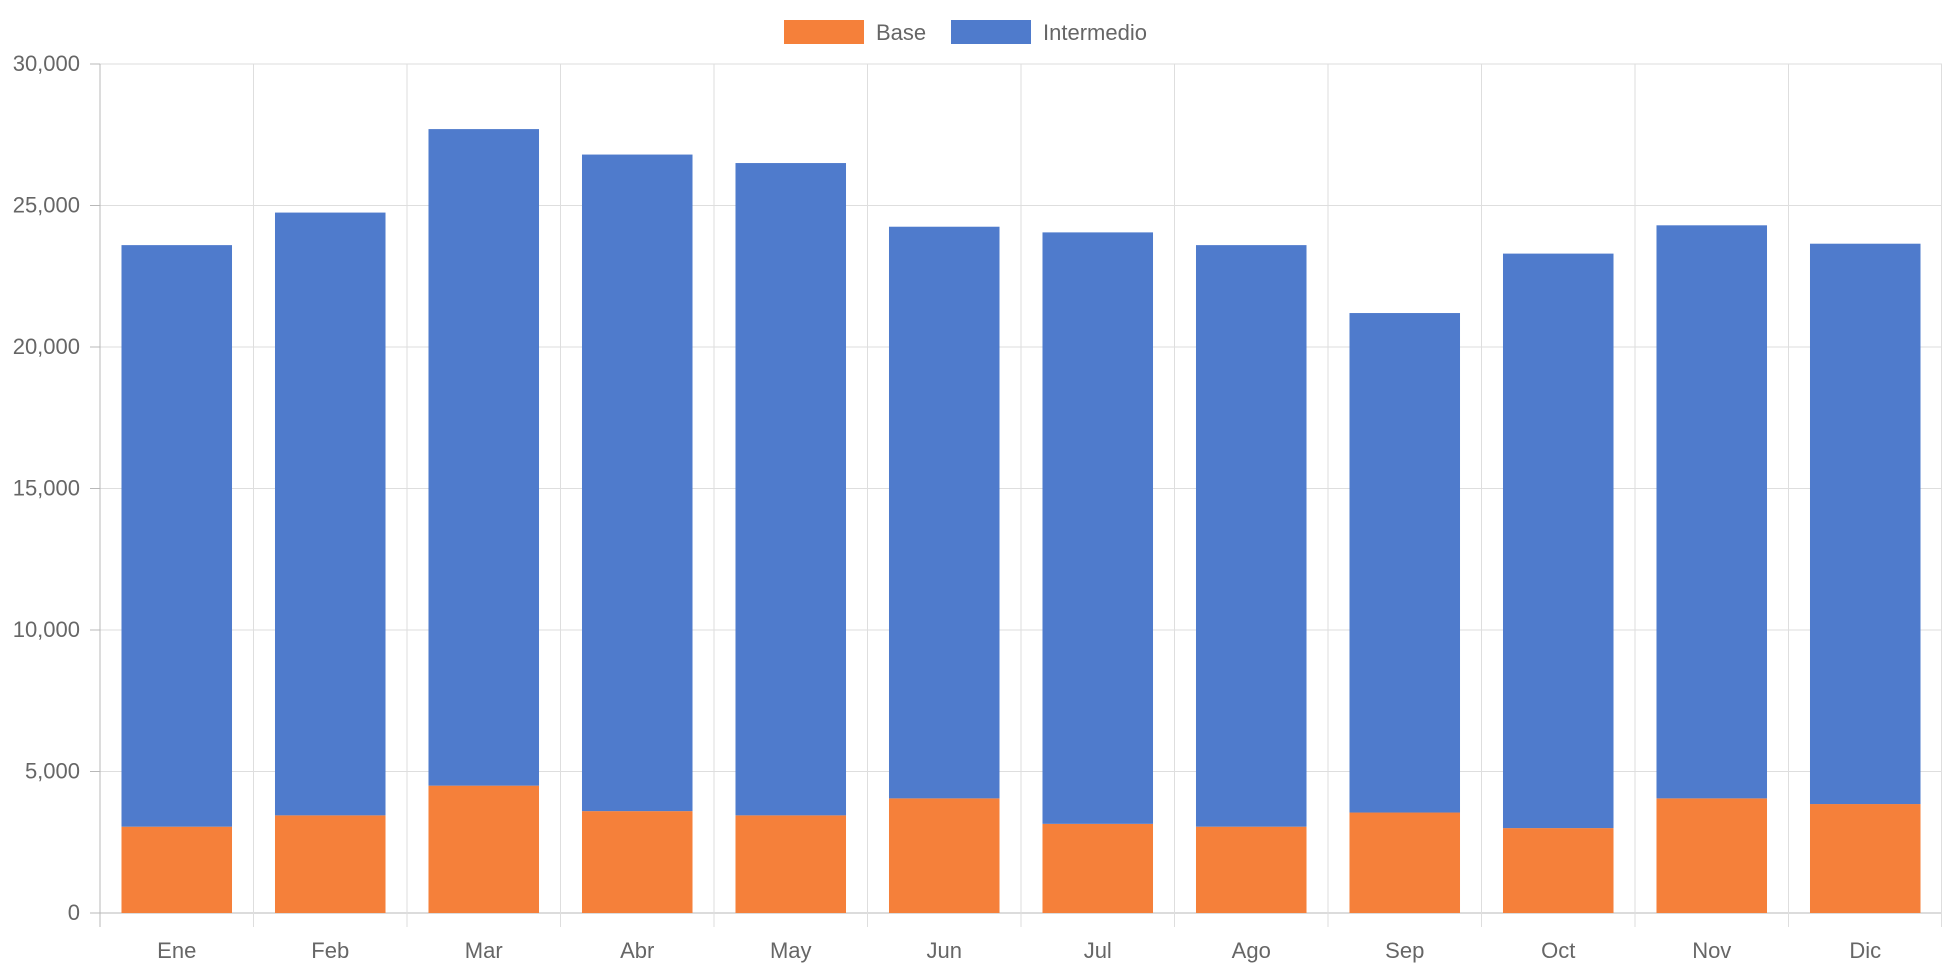  What do you see at coordinates (1098, 528) in the screenshot?
I see `bar-intermedio-jul` at bounding box center [1098, 528].